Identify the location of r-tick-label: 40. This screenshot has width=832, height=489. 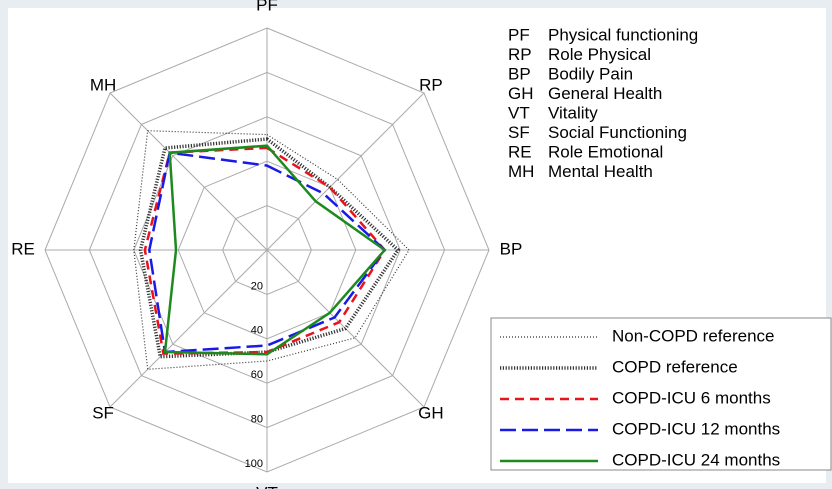
(257, 331).